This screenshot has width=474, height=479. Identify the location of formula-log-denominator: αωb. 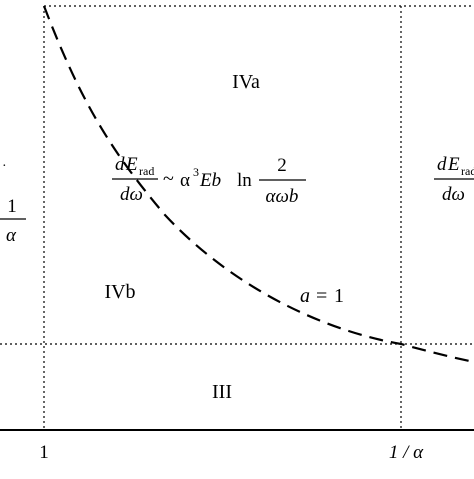
(282, 196).